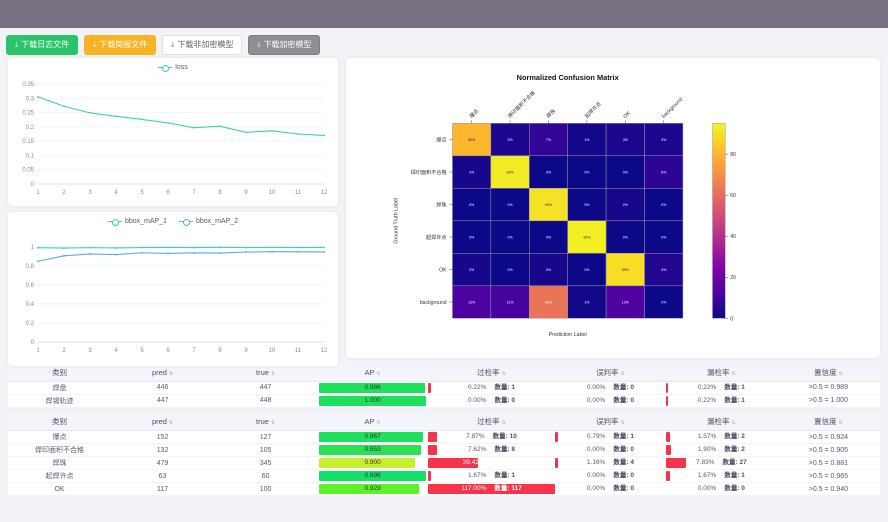 The height and width of the screenshot is (522, 888). Describe the element at coordinates (443, 271) in the screenshot. I see `svg-text: OK` at that location.